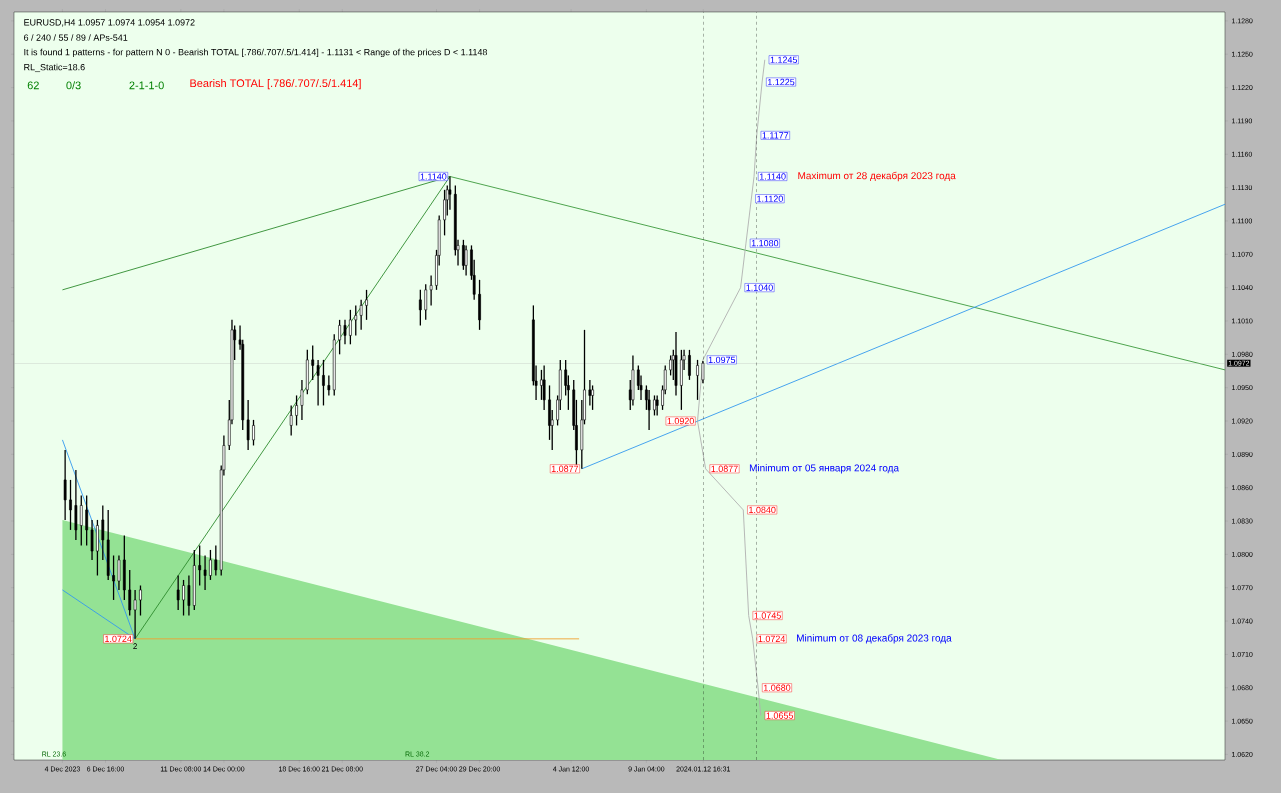 Image resolution: width=1281 pixels, height=793 pixels. What do you see at coordinates (54, 68) in the screenshot?
I see `annotation: RL_Static=18.6` at bounding box center [54, 68].